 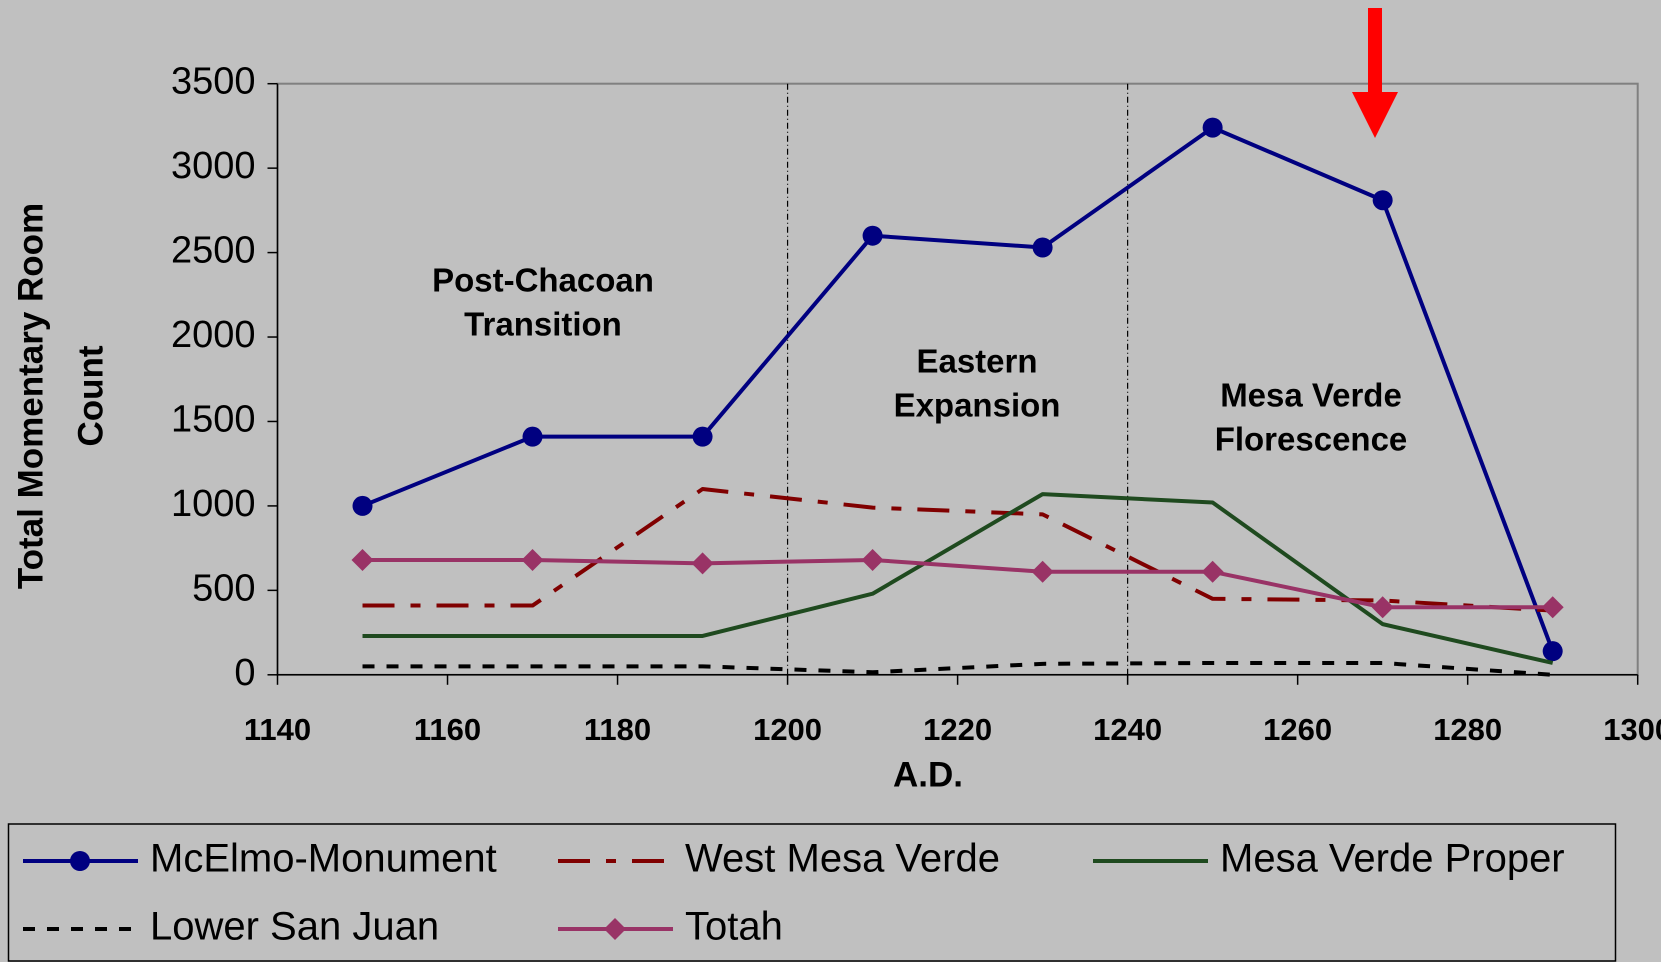 What do you see at coordinates (976, 361) in the screenshot?
I see `annotation: Eastern` at bounding box center [976, 361].